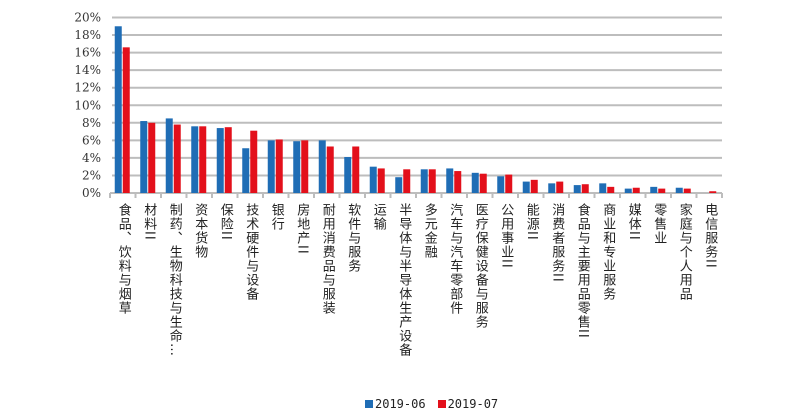  Describe the element at coordinates (87, 53) in the screenshot. I see `y-tick-label: 16%` at that location.